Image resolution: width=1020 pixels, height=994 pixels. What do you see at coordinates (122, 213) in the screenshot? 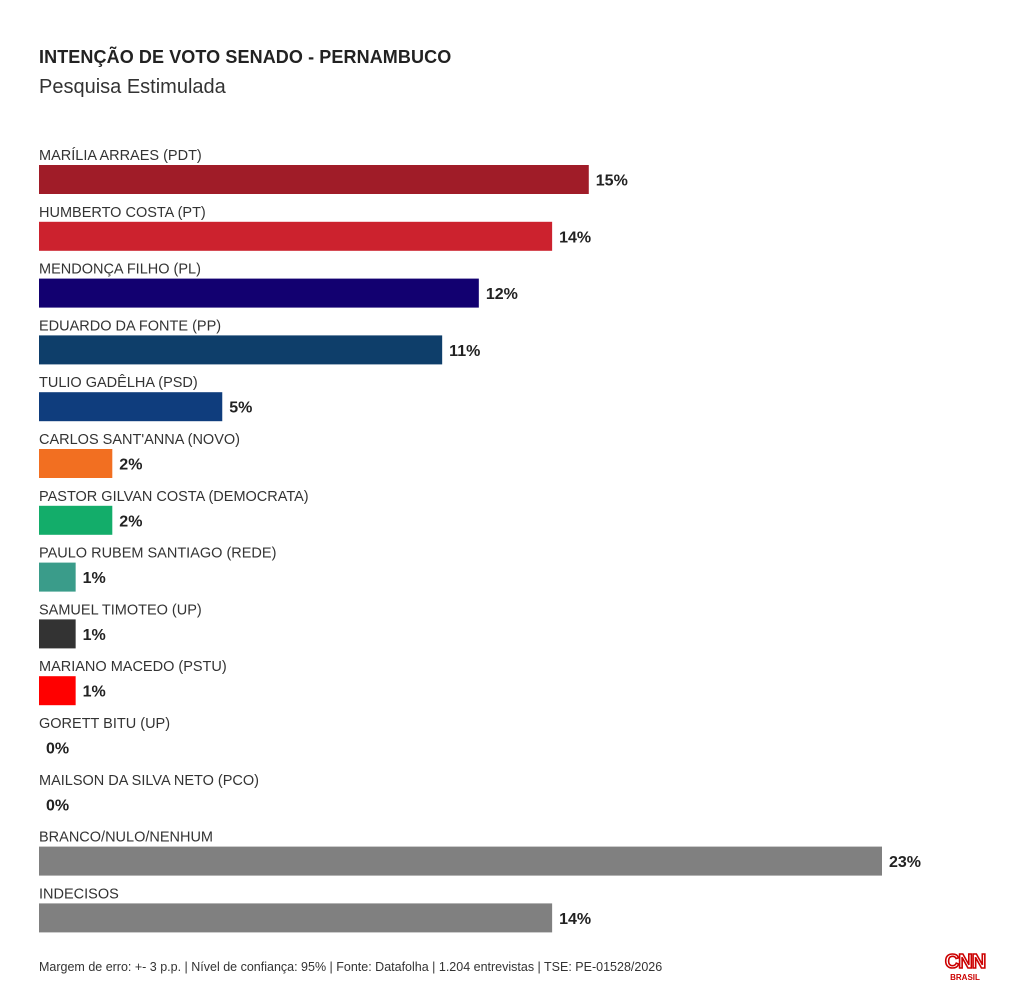
I see `category-label: HUMBERTO COSTA (PT)` at bounding box center [122, 213].